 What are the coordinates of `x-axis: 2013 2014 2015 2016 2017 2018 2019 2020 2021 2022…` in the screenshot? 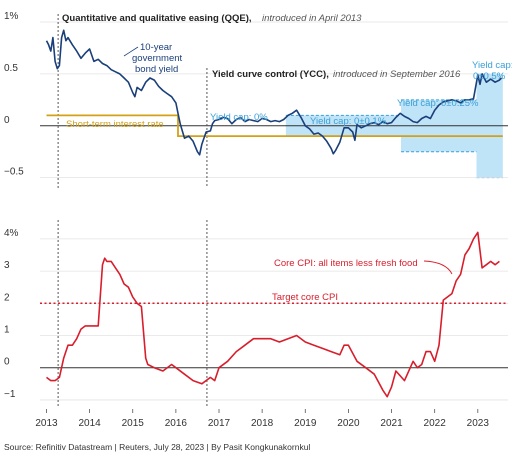 It's located at (262, 419).